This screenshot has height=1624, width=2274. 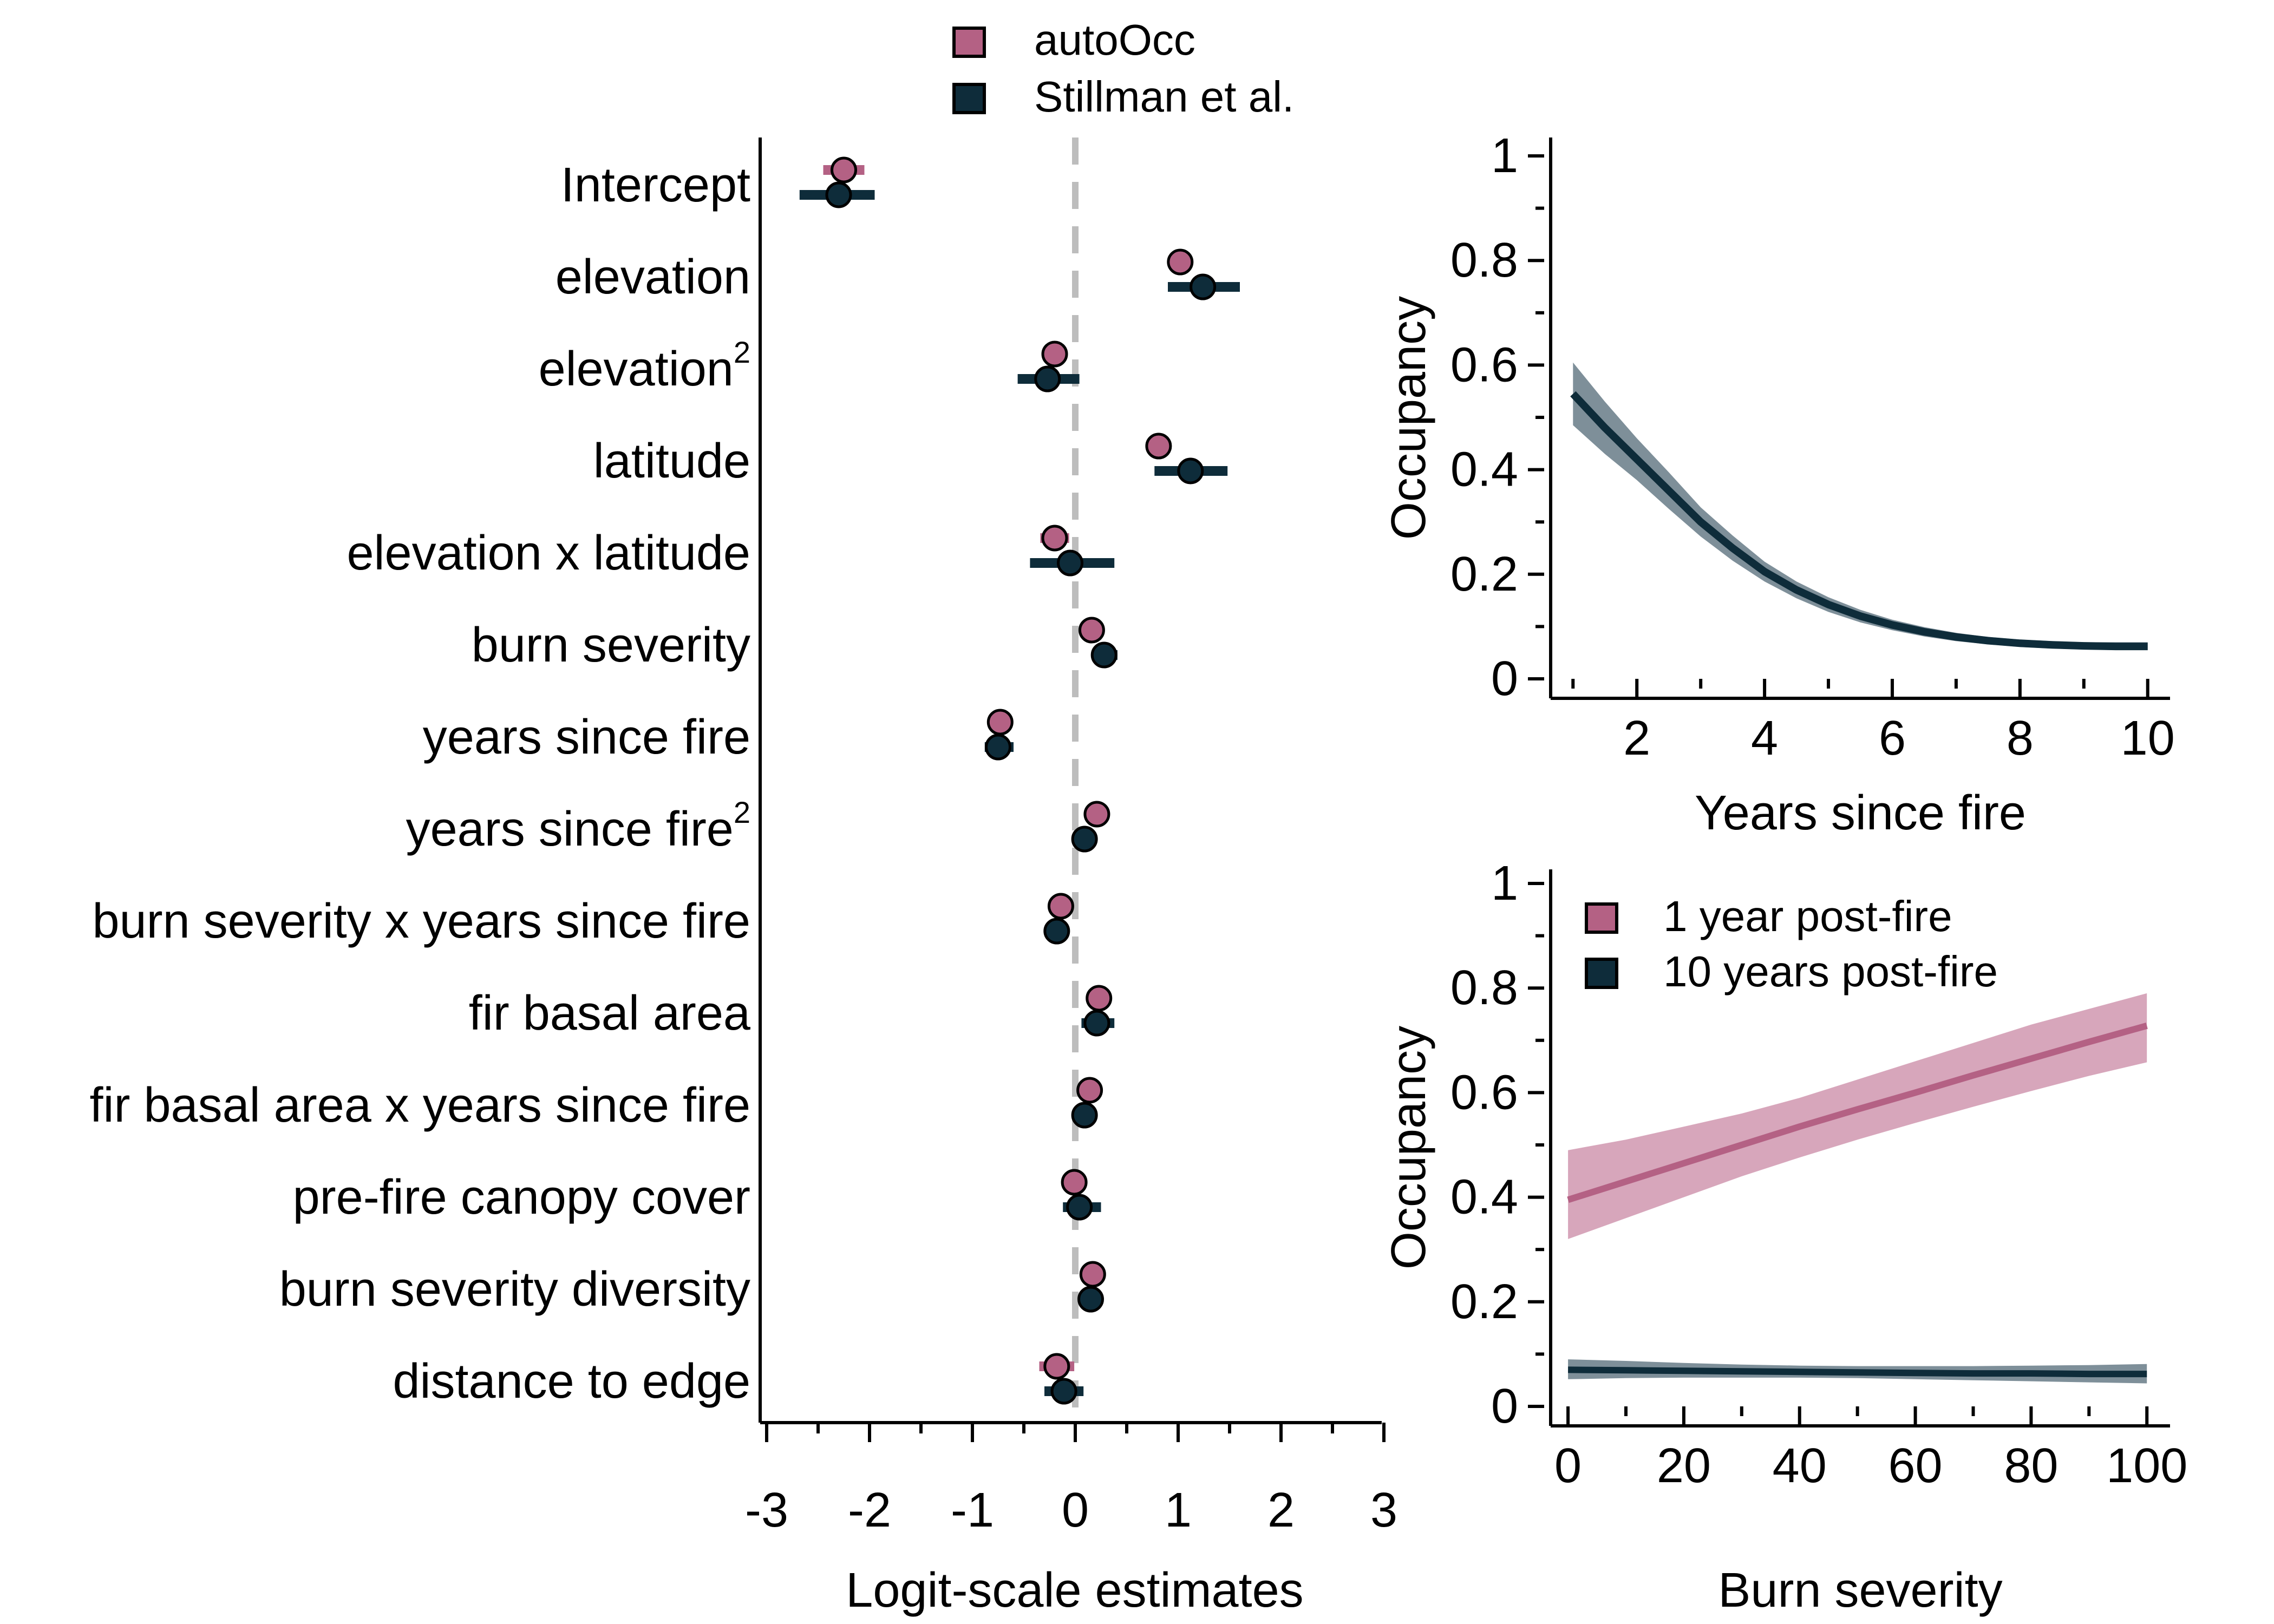 I want to click on coefficient-marks, so click(x=1020, y=780).